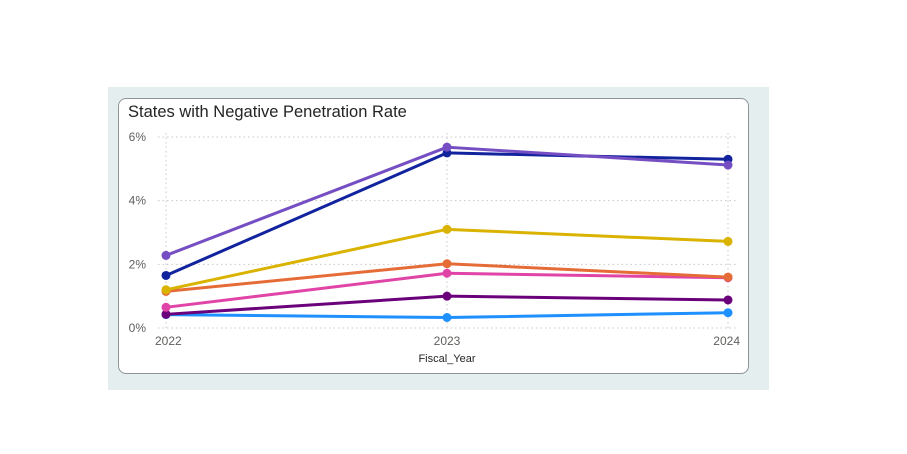  Describe the element at coordinates (138, 137) in the screenshot. I see `y-tick-label: 6%` at that location.